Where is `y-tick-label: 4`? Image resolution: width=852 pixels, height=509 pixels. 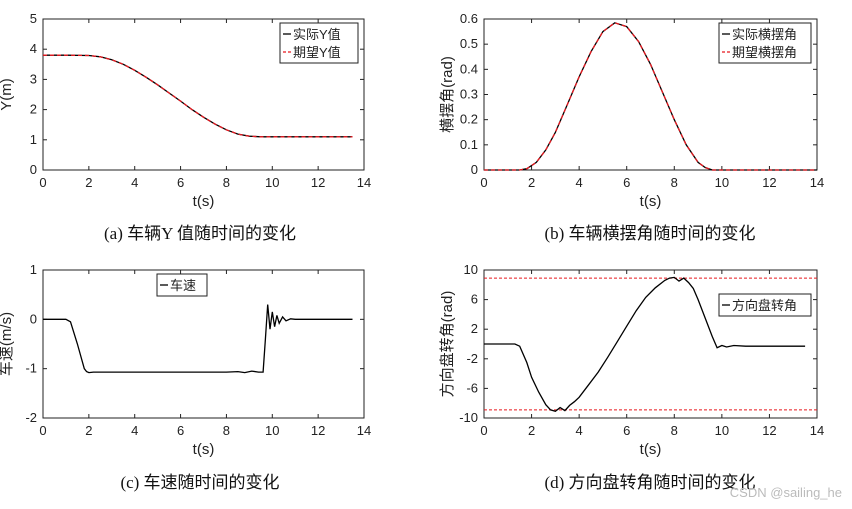 y-tick-label: 4 is located at coordinates (33, 48).